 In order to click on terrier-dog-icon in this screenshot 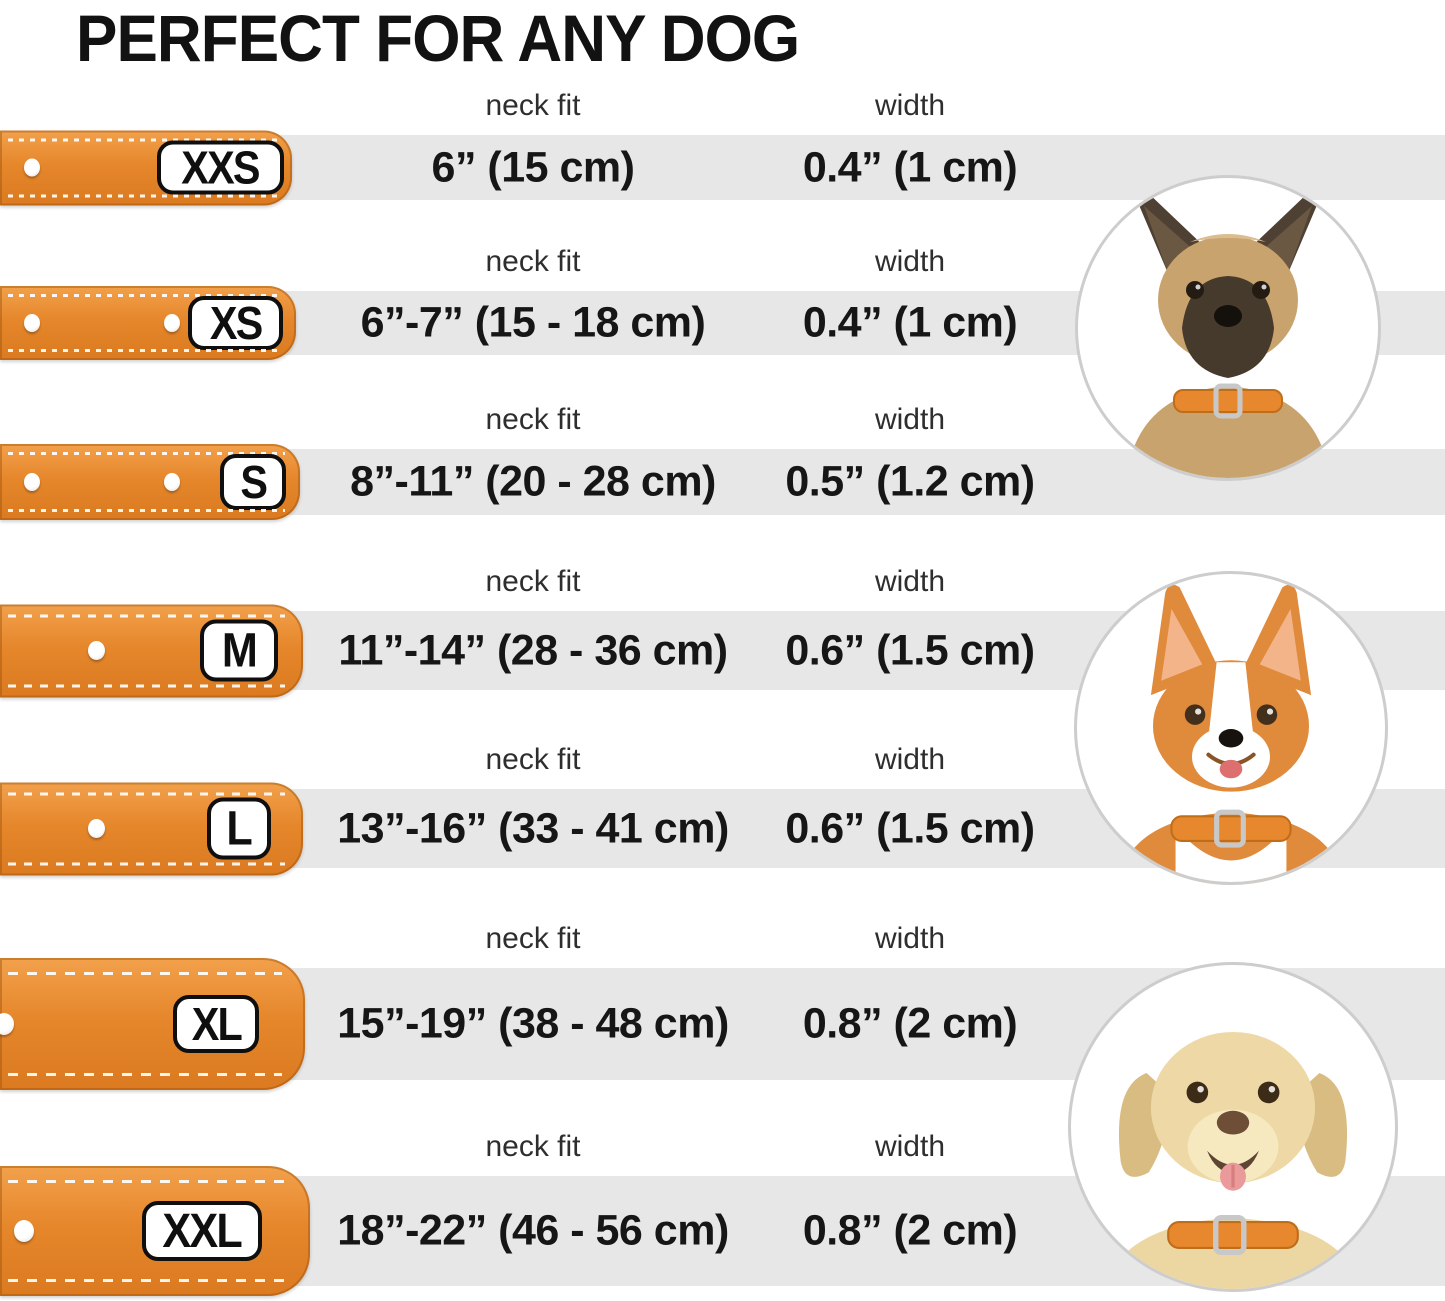, I will do `click(1228, 333)`.